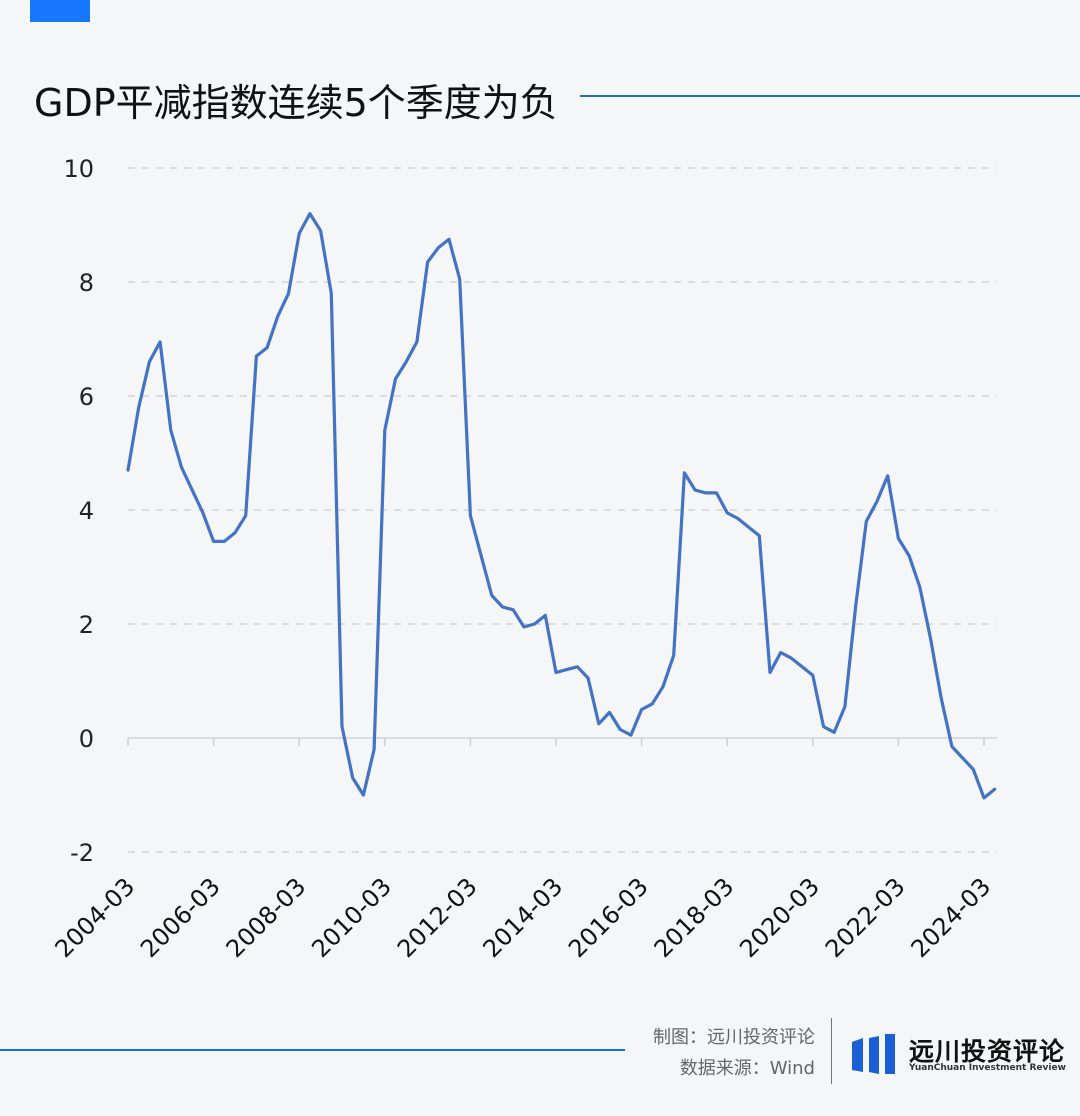 This screenshot has width=1080, height=1116. What do you see at coordinates (86, 511) in the screenshot?
I see `y-tick-label: 4` at bounding box center [86, 511].